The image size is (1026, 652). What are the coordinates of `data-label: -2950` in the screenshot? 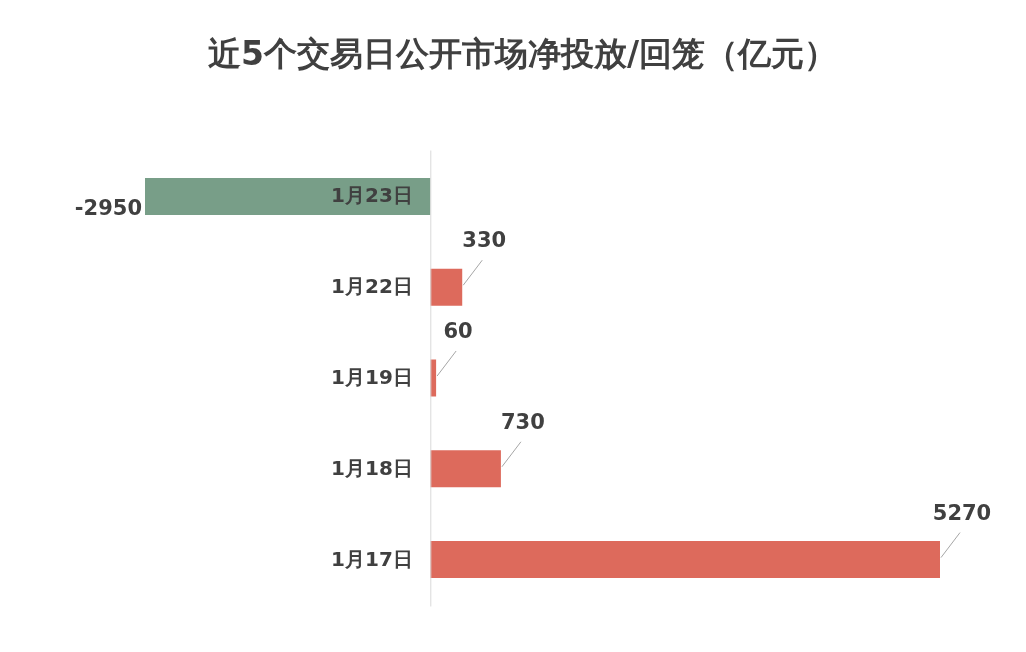 It's located at (108, 208).